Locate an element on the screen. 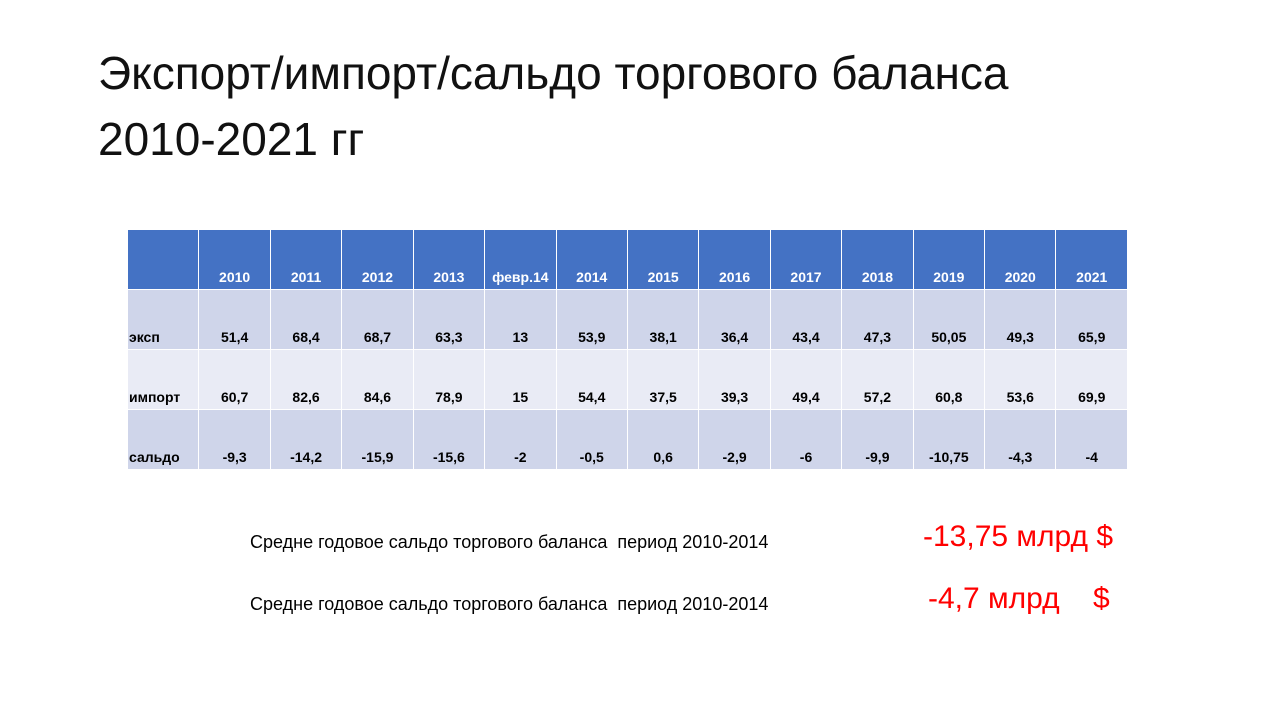 The height and width of the screenshot is (720, 1280). header-cell is located at coordinates (163, 259).